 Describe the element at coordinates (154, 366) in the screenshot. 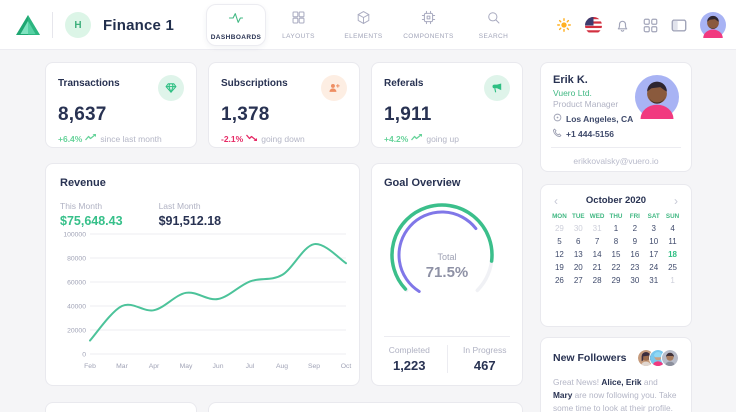

I see `svg-text: Apr` at that location.